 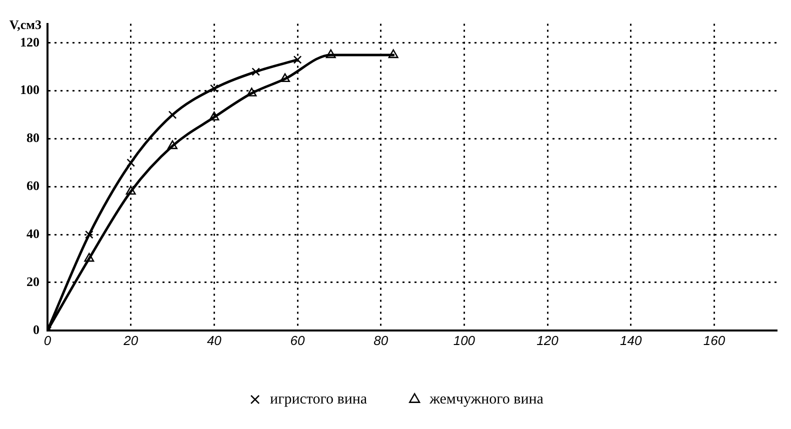 I want to click on x-tick-label: 120, so click(x=548, y=340).